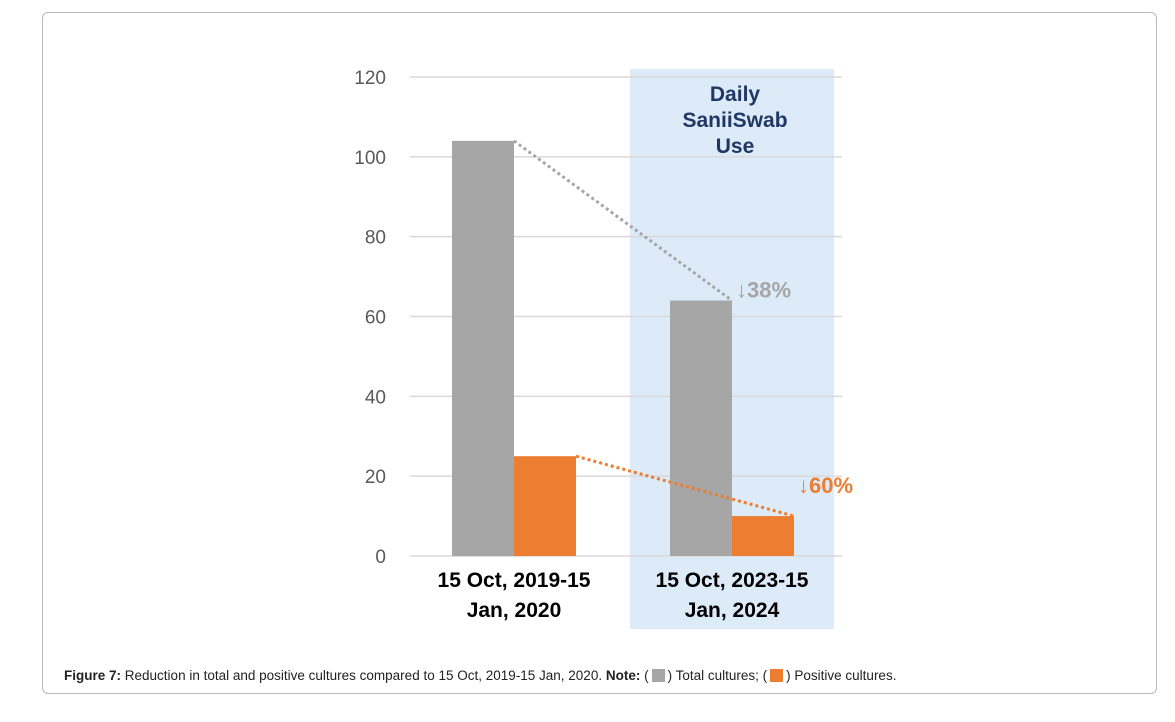 This screenshot has height=722, width=1175. I want to click on highlight-label-line: Use, so click(735, 146).